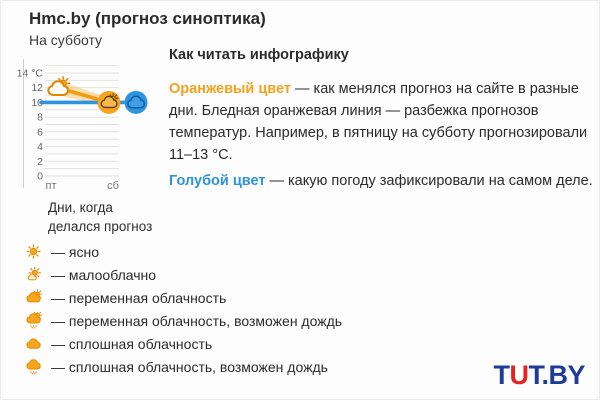 The width and height of the screenshot is (600, 400). I want to click on logo-letters-tby: T.BY, so click(556, 375).